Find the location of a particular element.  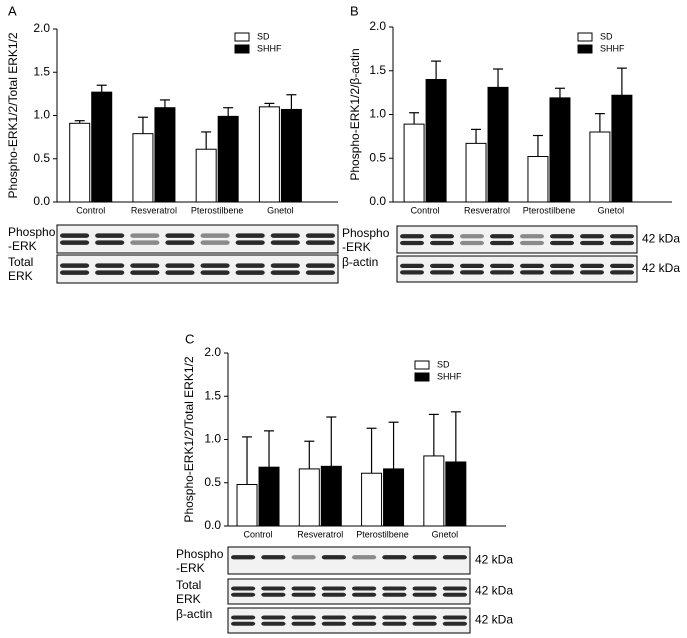

panel-label: C is located at coordinates (189, 338).